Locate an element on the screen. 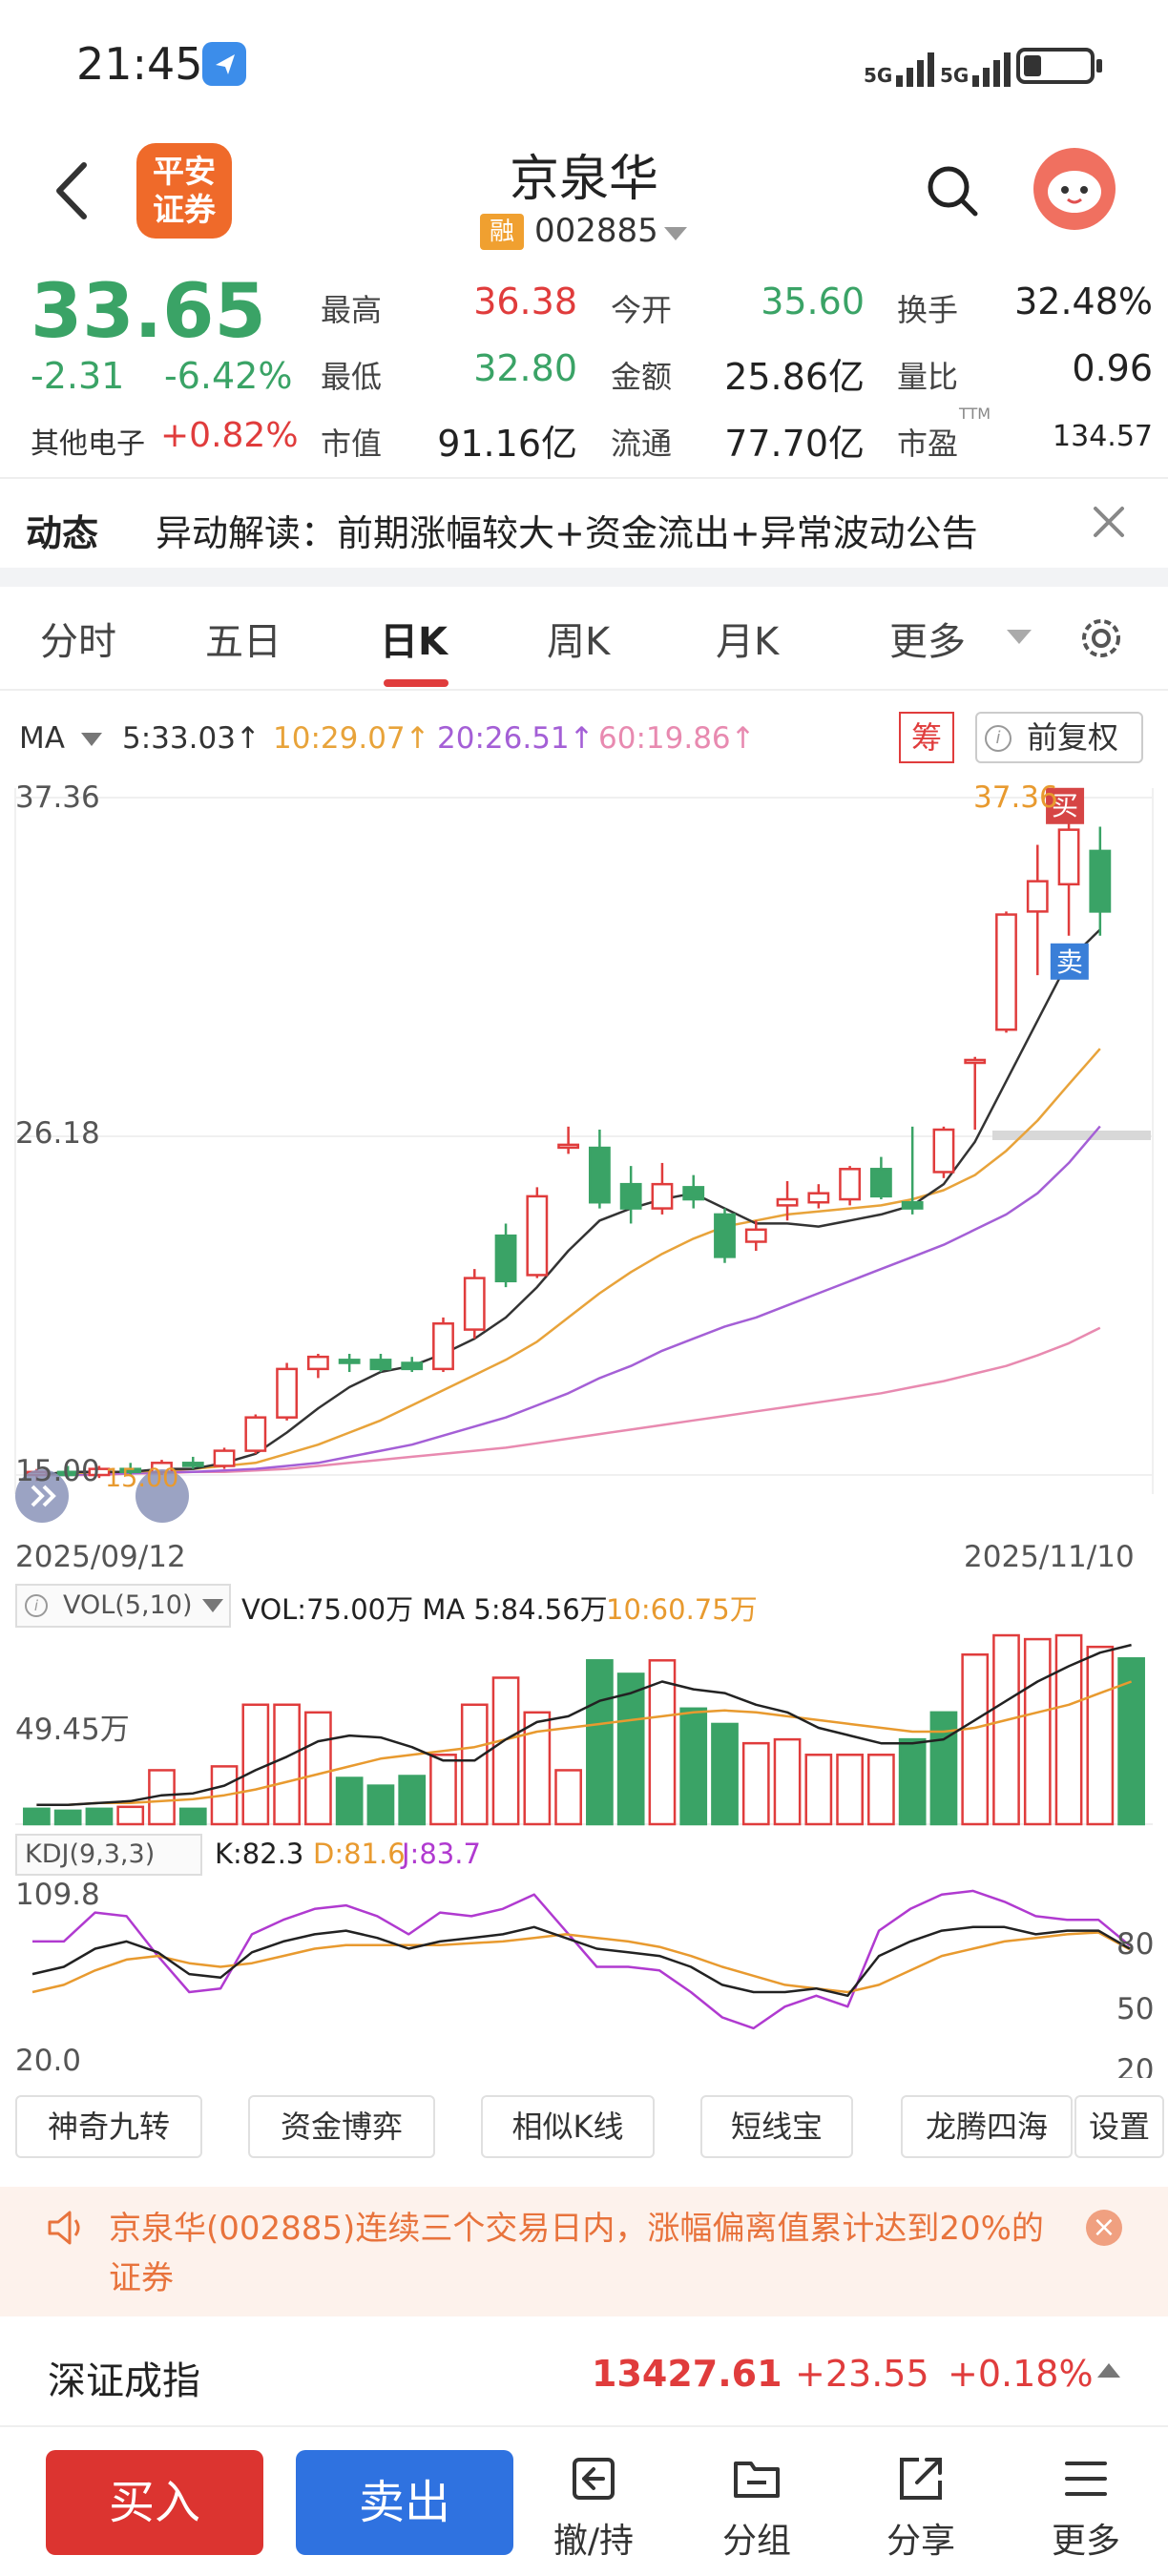 Image resolution: width=1168 pixels, height=2576 pixels. search-icon is located at coordinates (952, 190).